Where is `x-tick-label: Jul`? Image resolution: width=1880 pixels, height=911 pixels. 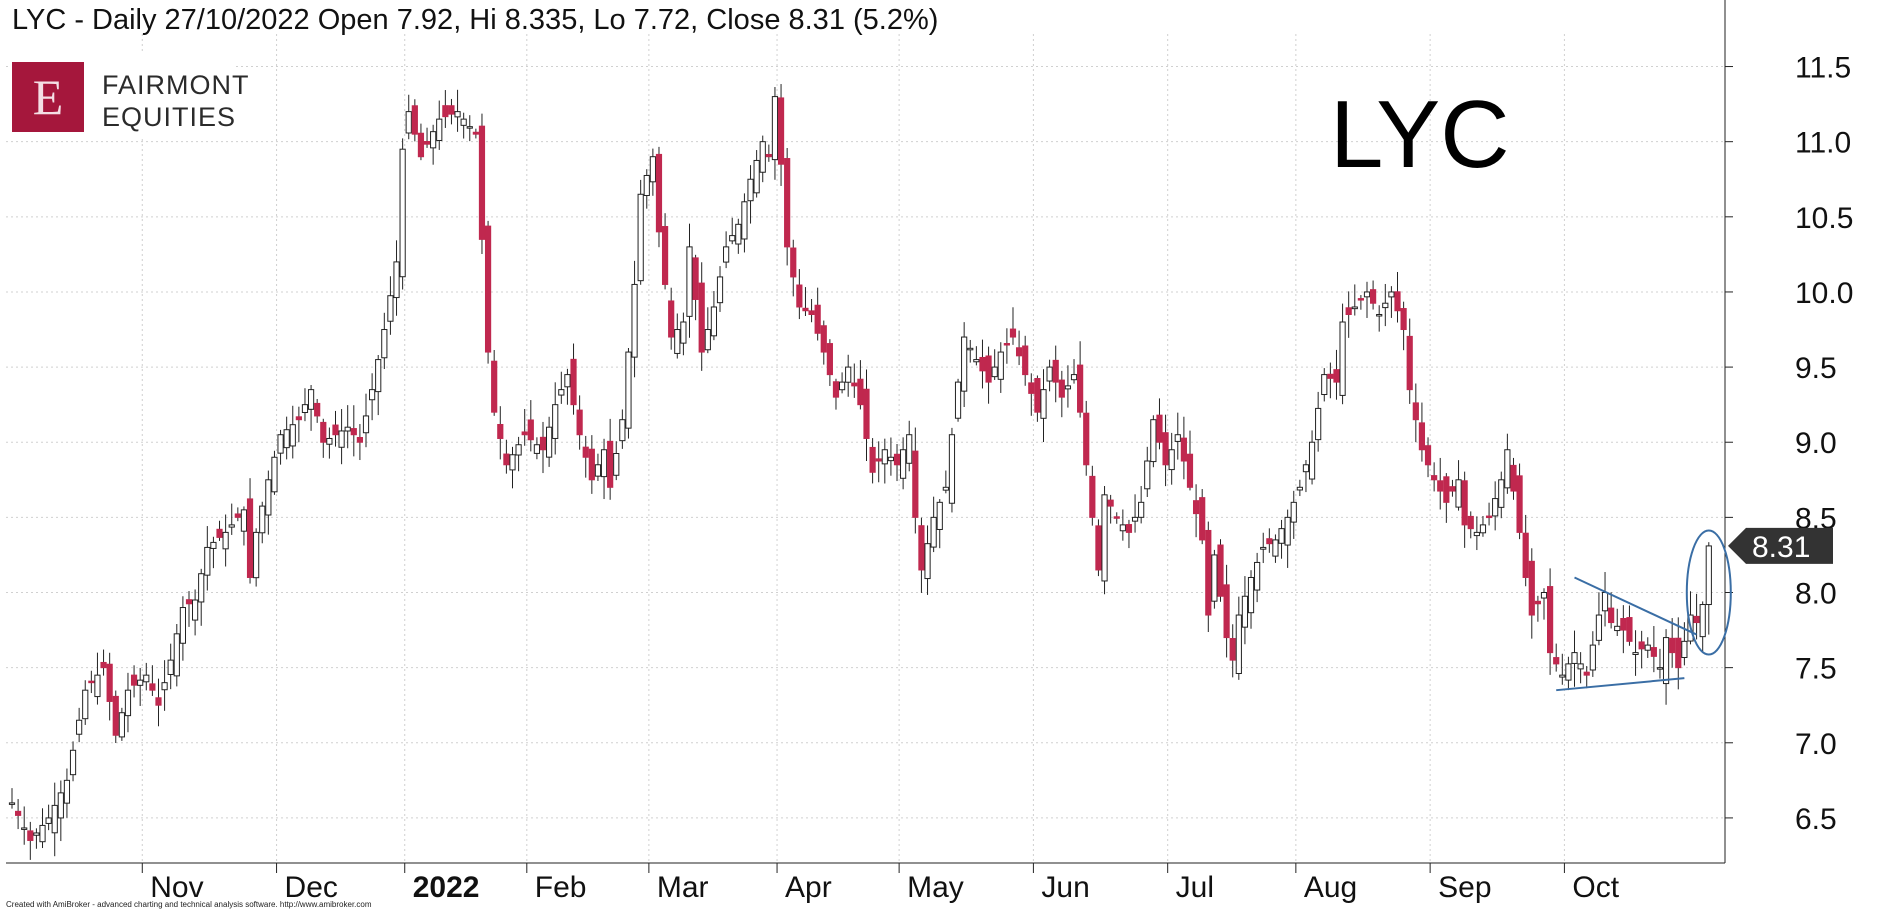 x-tick-label: Jul is located at coordinates (1195, 887).